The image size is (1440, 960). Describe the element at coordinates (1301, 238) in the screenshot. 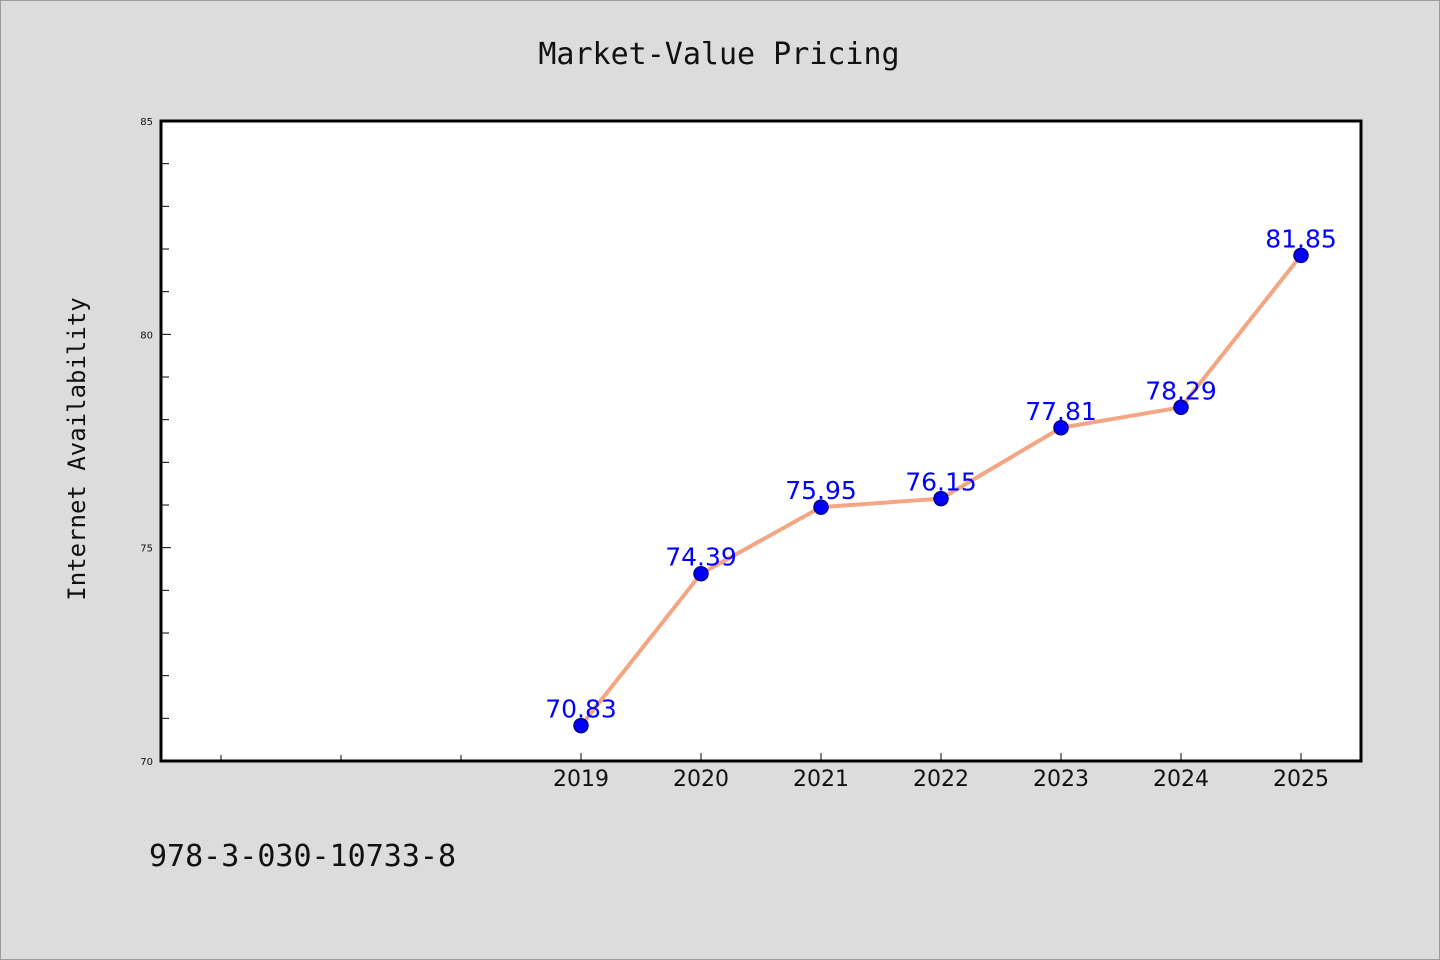

I see `data-label: 81.85` at that location.